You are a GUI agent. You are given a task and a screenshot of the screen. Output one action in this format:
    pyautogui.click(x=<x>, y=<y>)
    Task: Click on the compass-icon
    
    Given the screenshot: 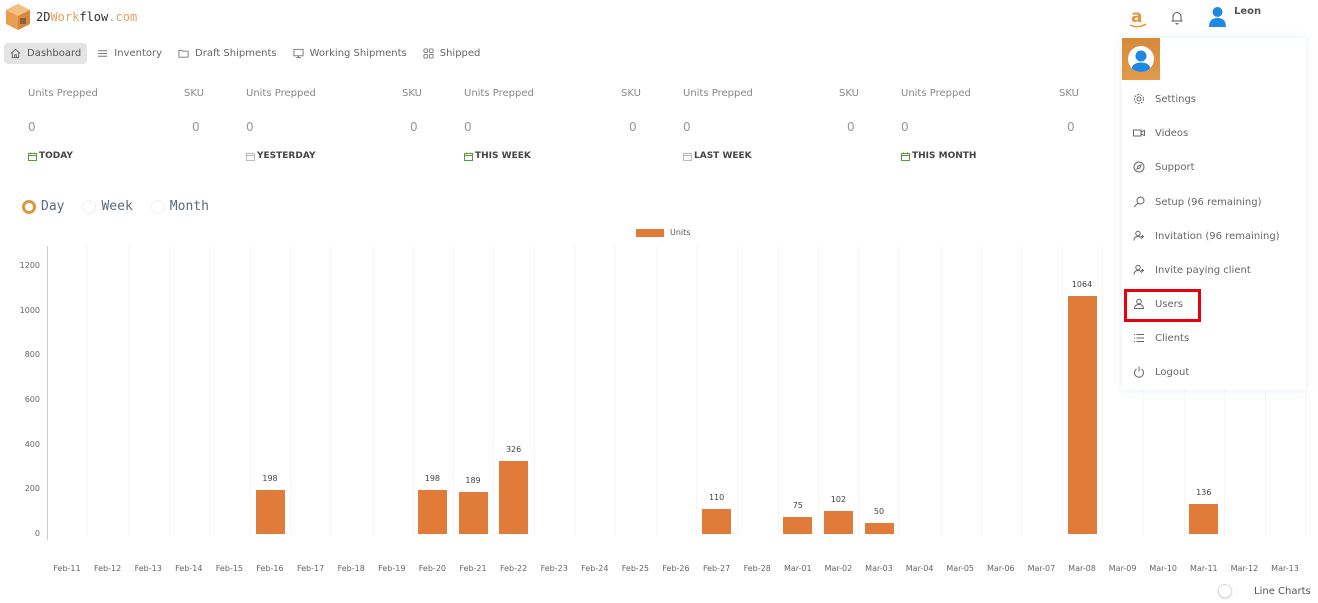 What is the action you would take?
    pyautogui.click(x=1139, y=167)
    